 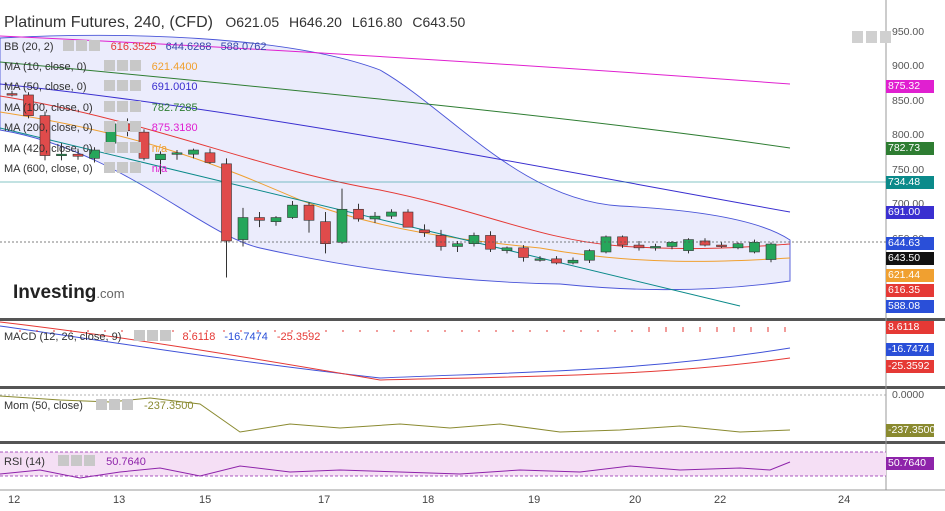 What do you see at coordinates (857, 37) in the screenshot?
I see `maximize-icon` at bounding box center [857, 37].